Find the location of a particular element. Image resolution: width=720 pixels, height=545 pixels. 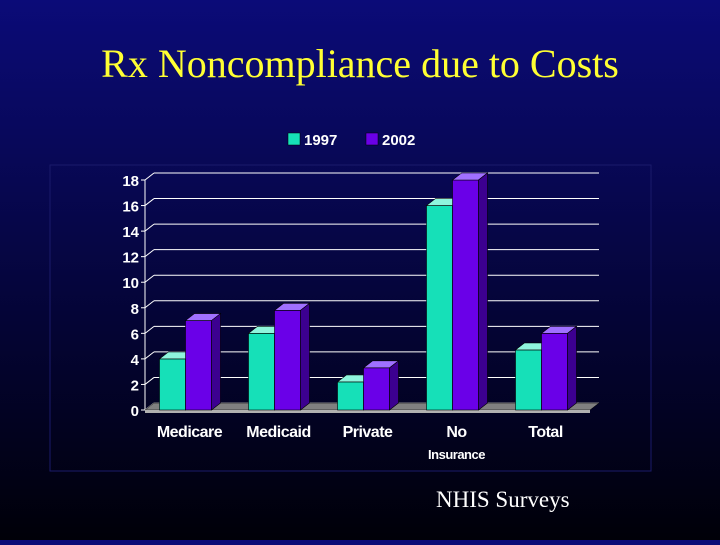

x-tick-label: Medicare is located at coordinates (190, 432).